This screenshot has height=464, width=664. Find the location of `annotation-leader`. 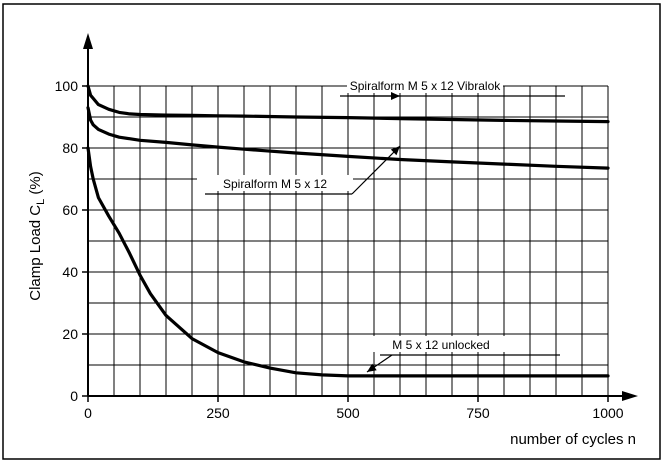

annotation-leader is located at coordinates (376, 170).